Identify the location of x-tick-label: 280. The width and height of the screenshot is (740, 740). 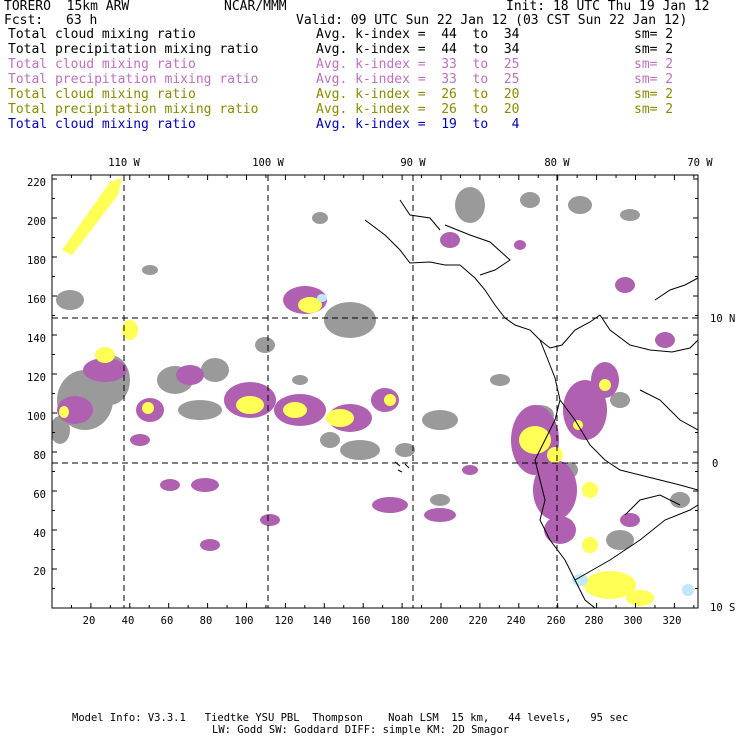
(594, 621).